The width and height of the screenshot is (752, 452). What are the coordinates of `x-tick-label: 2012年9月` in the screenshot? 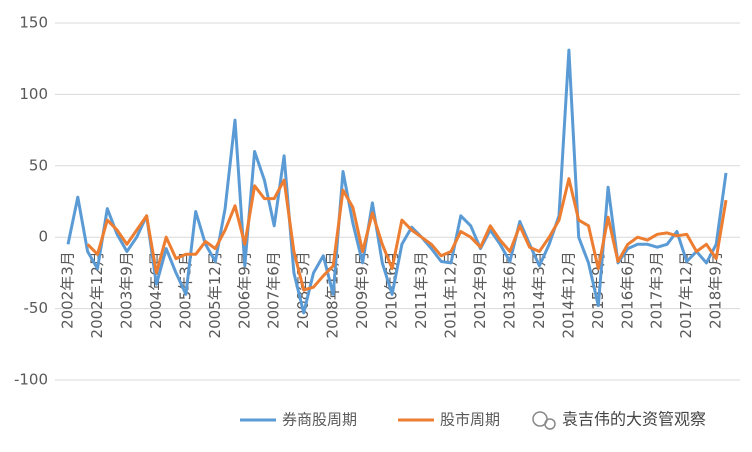 It's located at (480, 290).